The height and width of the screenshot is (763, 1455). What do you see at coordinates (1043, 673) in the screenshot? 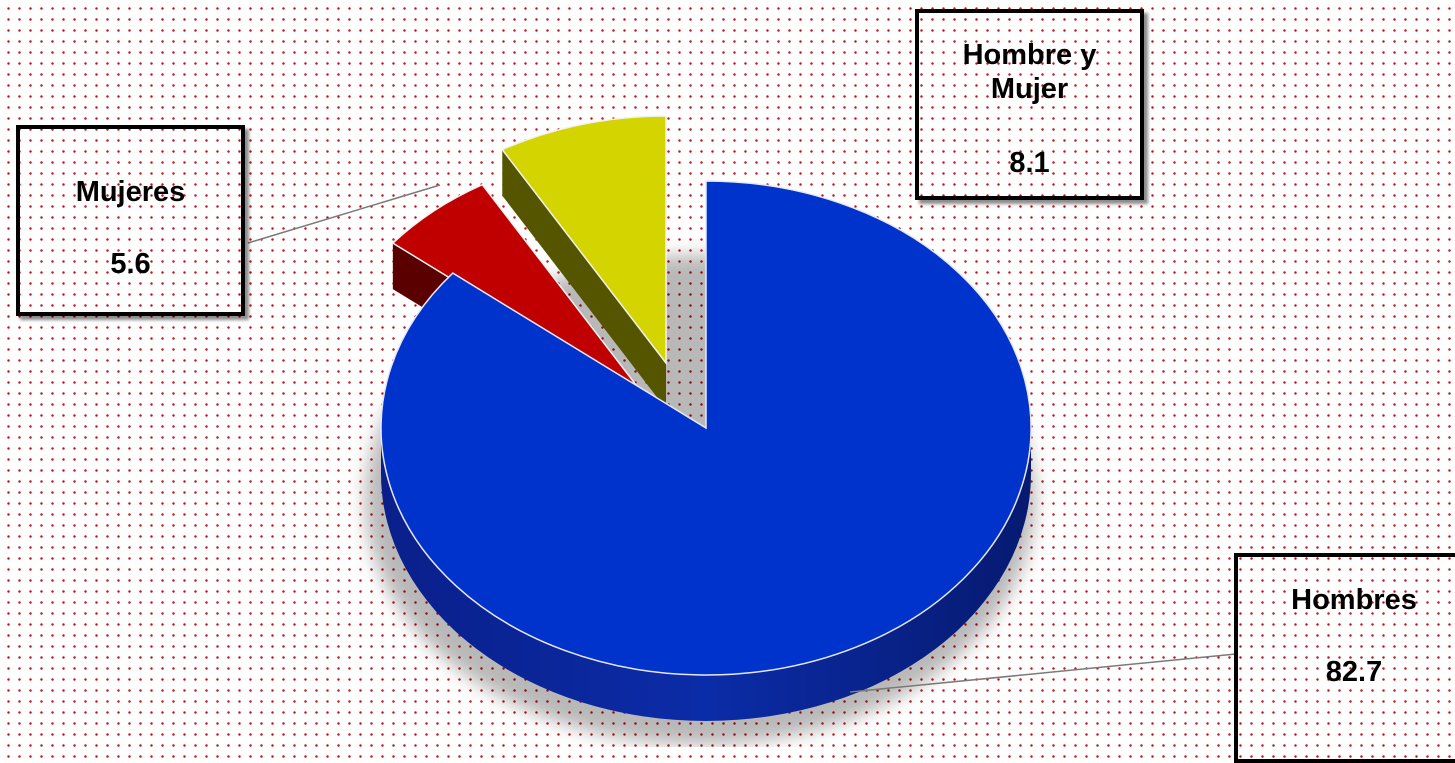
I see `leader-line-hombres` at bounding box center [1043, 673].